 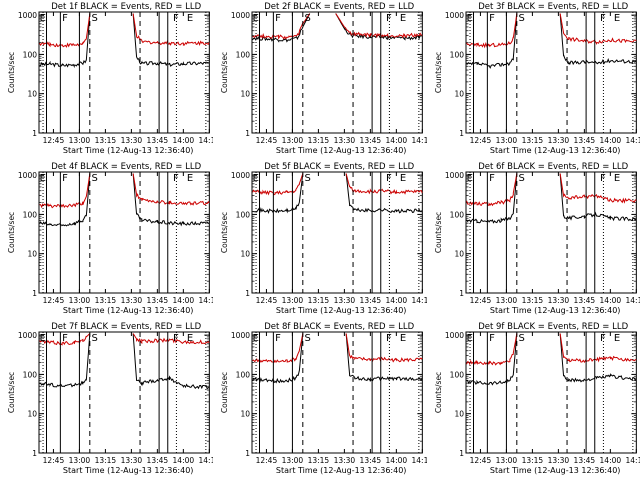 I want to click on chart-title: Det 8f BLACK = Events, RED = LLD, so click(x=340, y=327).